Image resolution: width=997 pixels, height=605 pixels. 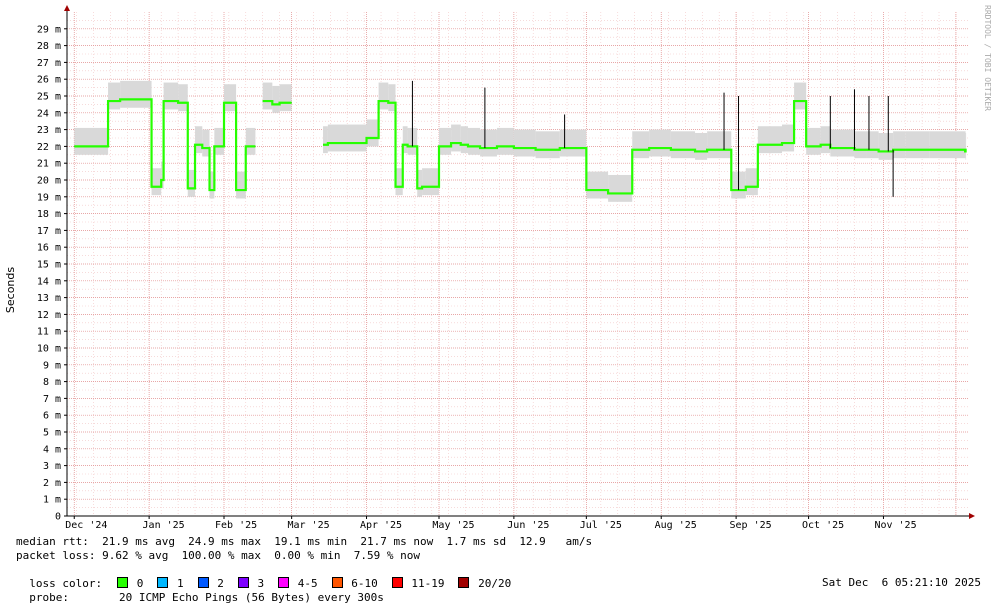 What do you see at coordinates (49, 80) in the screenshot?
I see `y-tick-label: 26 m` at bounding box center [49, 80].